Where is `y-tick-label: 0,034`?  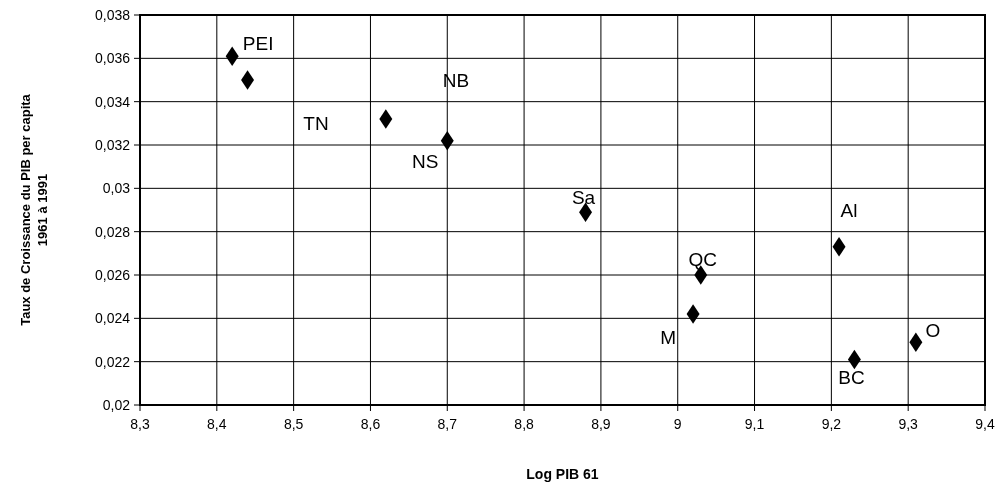 y-tick-label: 0,034 is located at coordinates (112, 101).